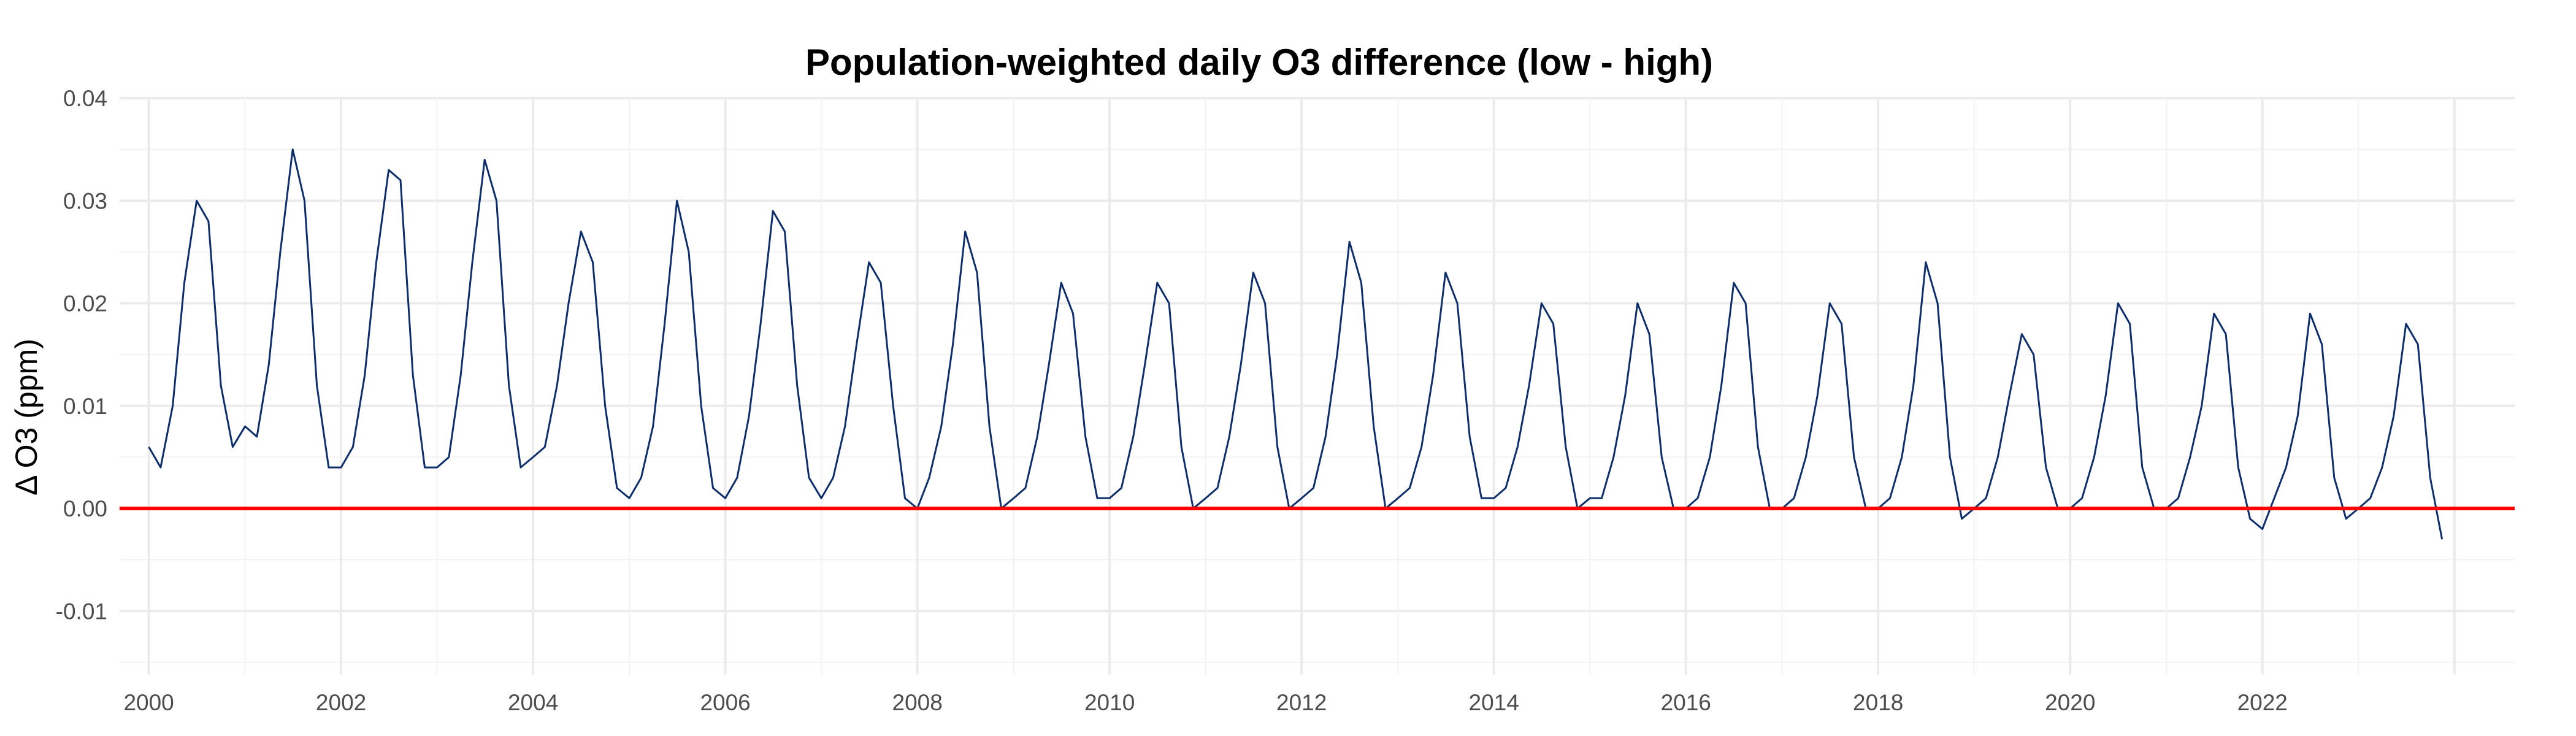  I want to click on y-tick-label: 0.00, so click(85, 508).